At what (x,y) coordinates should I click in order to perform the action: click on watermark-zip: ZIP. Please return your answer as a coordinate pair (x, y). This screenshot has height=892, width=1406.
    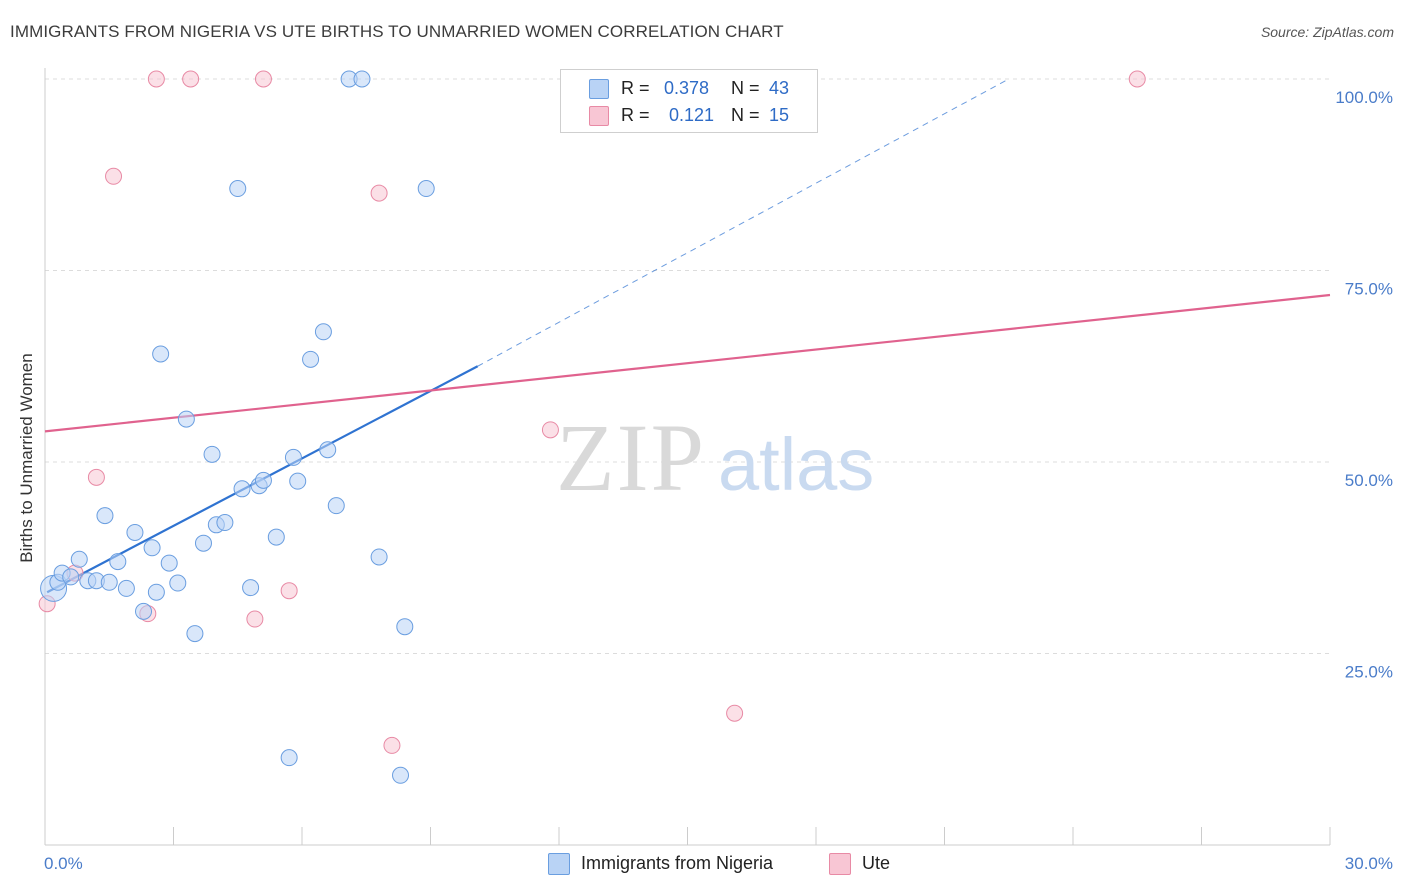
    Looking at the image, I should click on (631, 457).